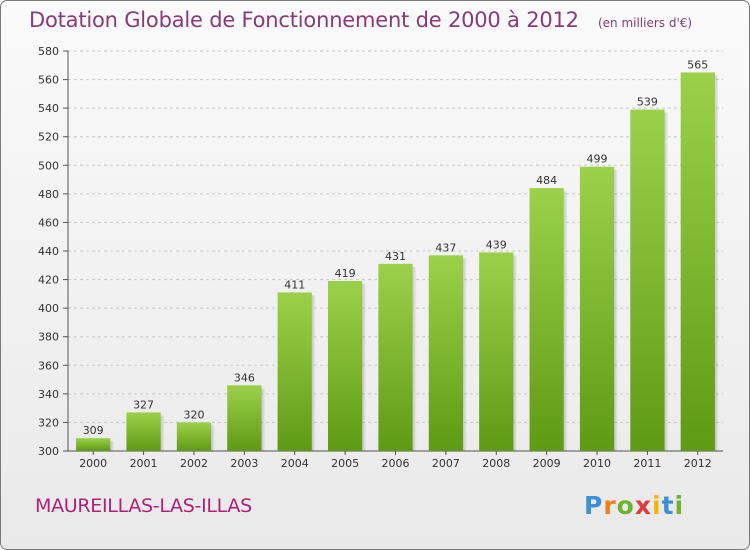 This screenshot has width=750, height=550. Describe the element at coordinates (193, 414) in the screenshot. I see `bar-value-label: 320` at that location.